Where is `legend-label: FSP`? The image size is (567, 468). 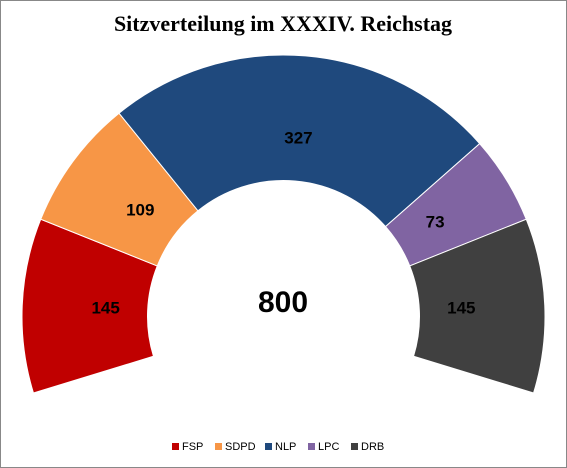 legend-label: FSP is located at coordinates (192, 447).